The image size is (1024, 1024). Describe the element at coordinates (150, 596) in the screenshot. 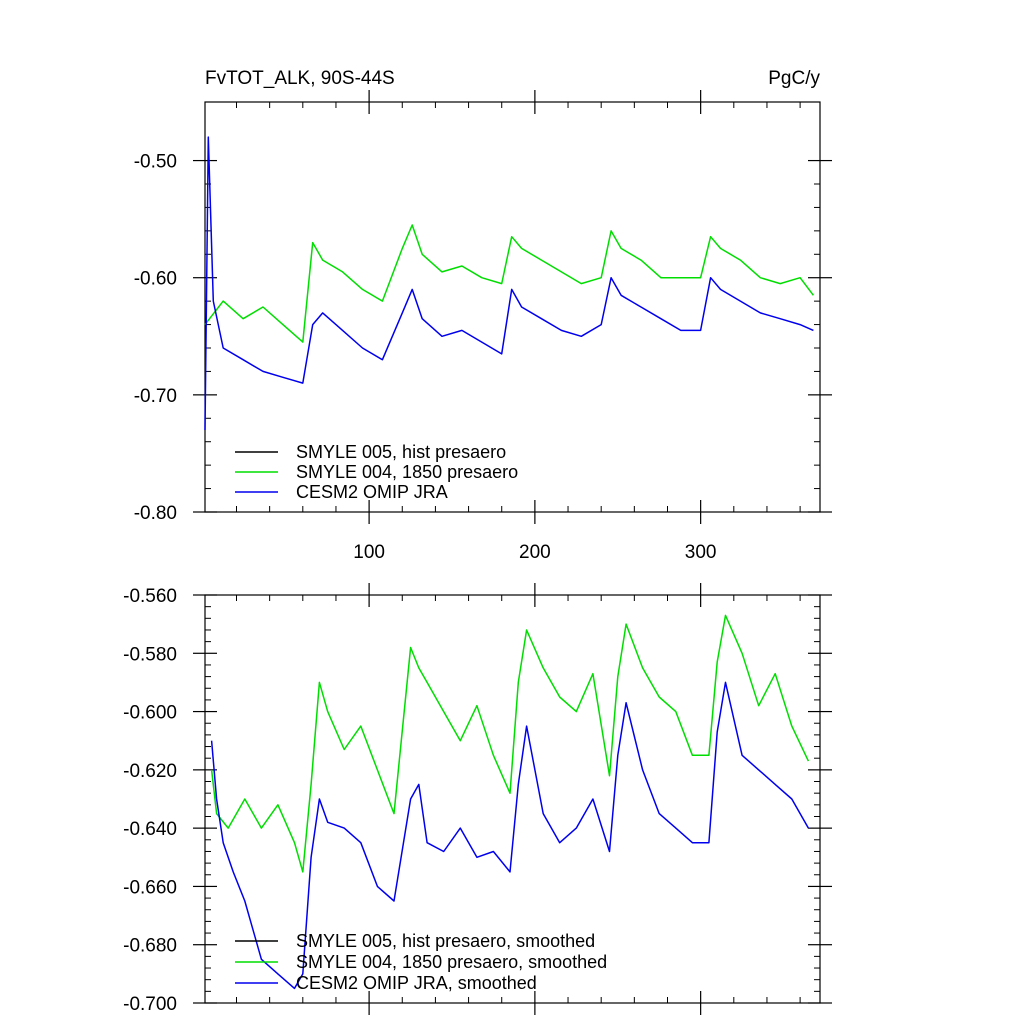

I see `y-tick-label: -0.560` at that location.